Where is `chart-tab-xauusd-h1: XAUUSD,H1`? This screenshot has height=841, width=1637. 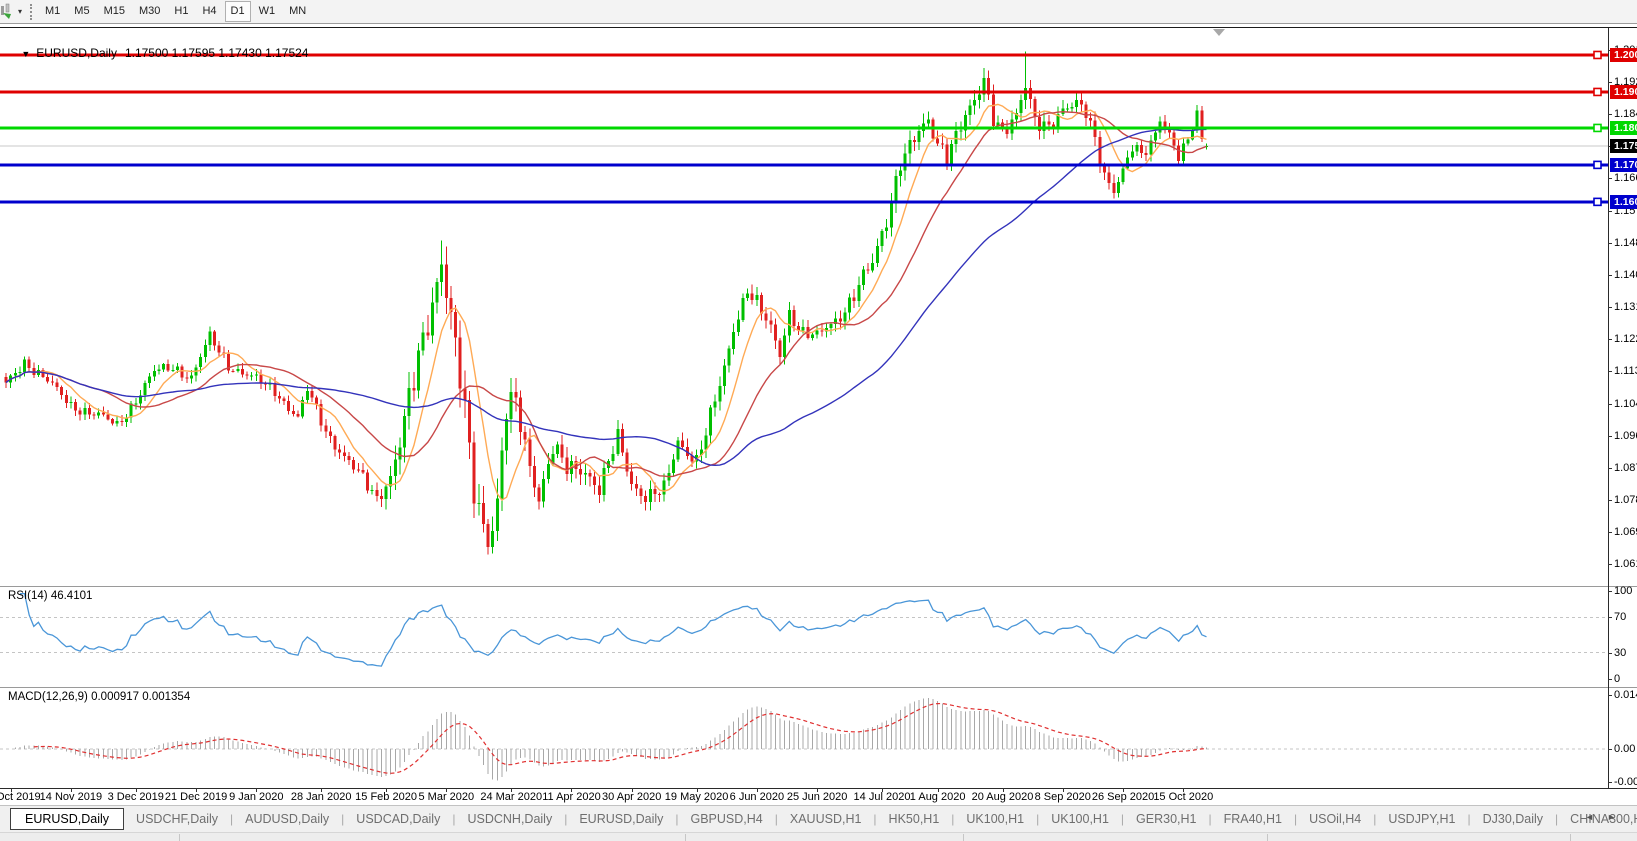
chart-tab-xauusd-h1: XAUUSD,H1 is located at coordinates (825, 819).